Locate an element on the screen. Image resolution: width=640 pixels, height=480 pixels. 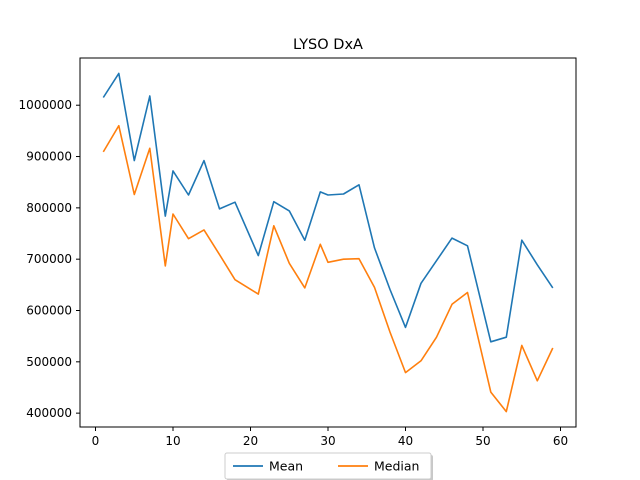
y-tick-label: 500000 is located at coordinates (49, 362).